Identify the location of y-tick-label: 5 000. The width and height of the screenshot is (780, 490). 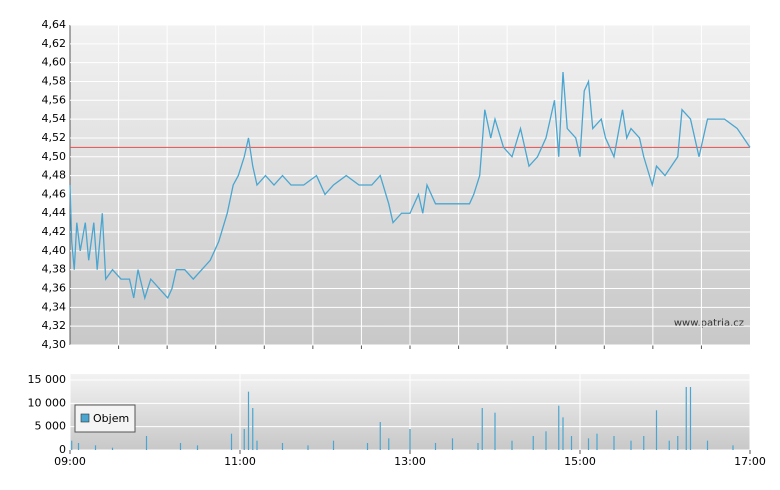
(51, 426).